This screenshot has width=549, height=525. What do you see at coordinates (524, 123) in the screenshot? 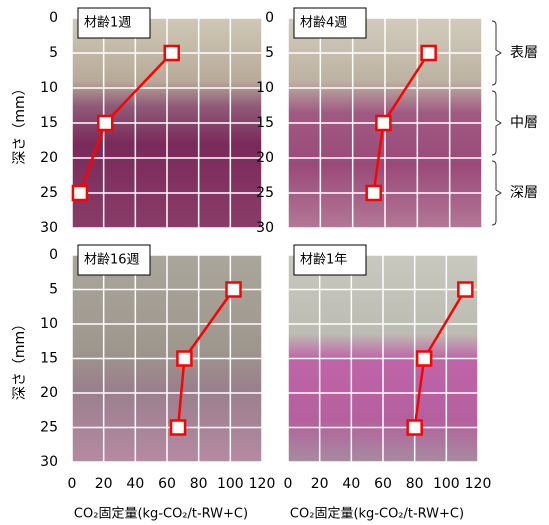
I see `range-label: 中層` at bounding box center [524, 123].